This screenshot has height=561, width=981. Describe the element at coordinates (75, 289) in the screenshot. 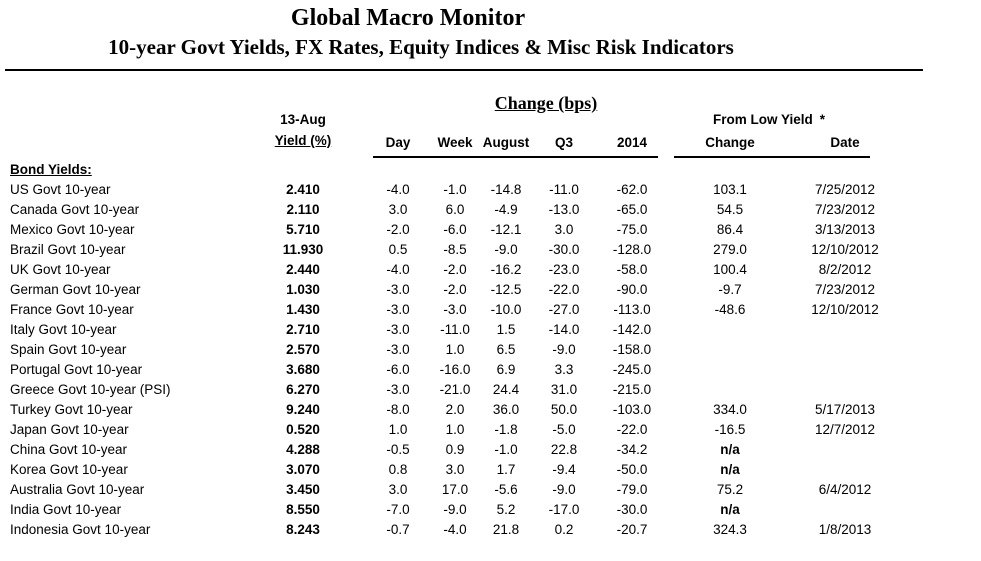

I see `bond-name: German Govt 10-year` at that location.